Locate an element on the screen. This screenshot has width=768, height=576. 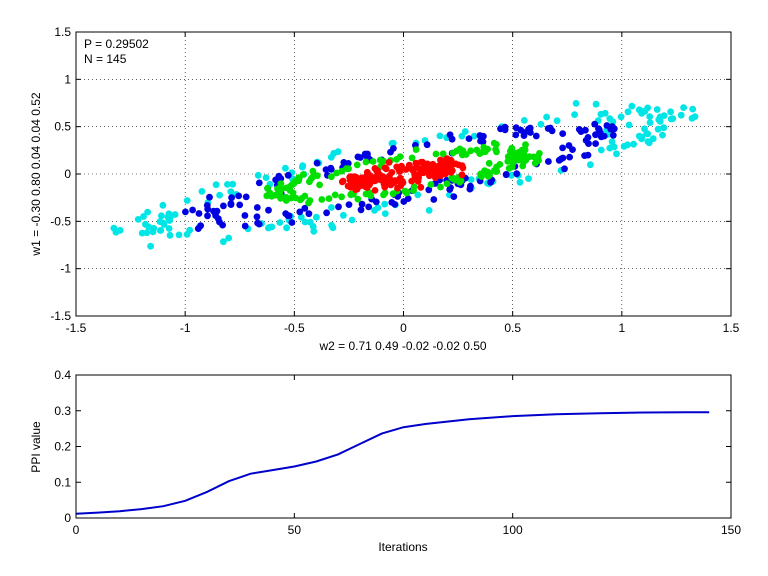
scatter-xtick-label: 1.5 is located at coordinates (731, 328).